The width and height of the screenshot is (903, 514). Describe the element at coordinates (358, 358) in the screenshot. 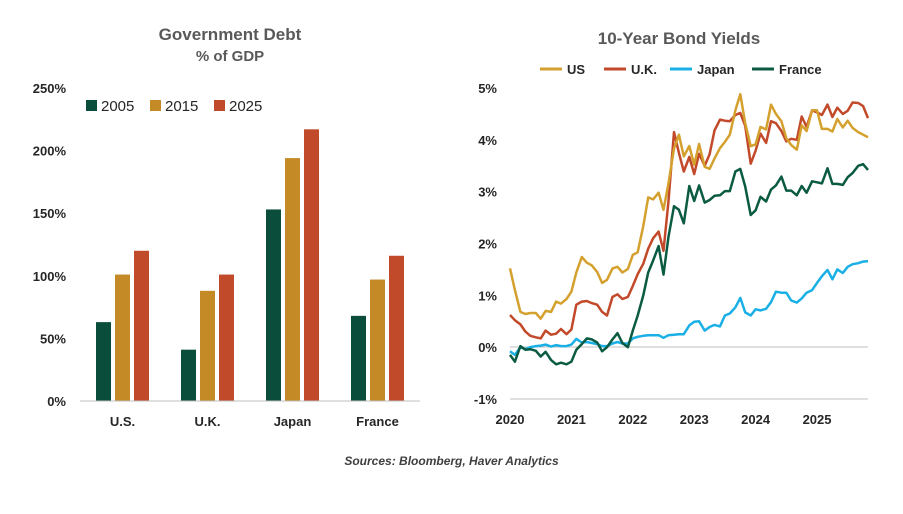

I see `bar-2005-france` at that location.